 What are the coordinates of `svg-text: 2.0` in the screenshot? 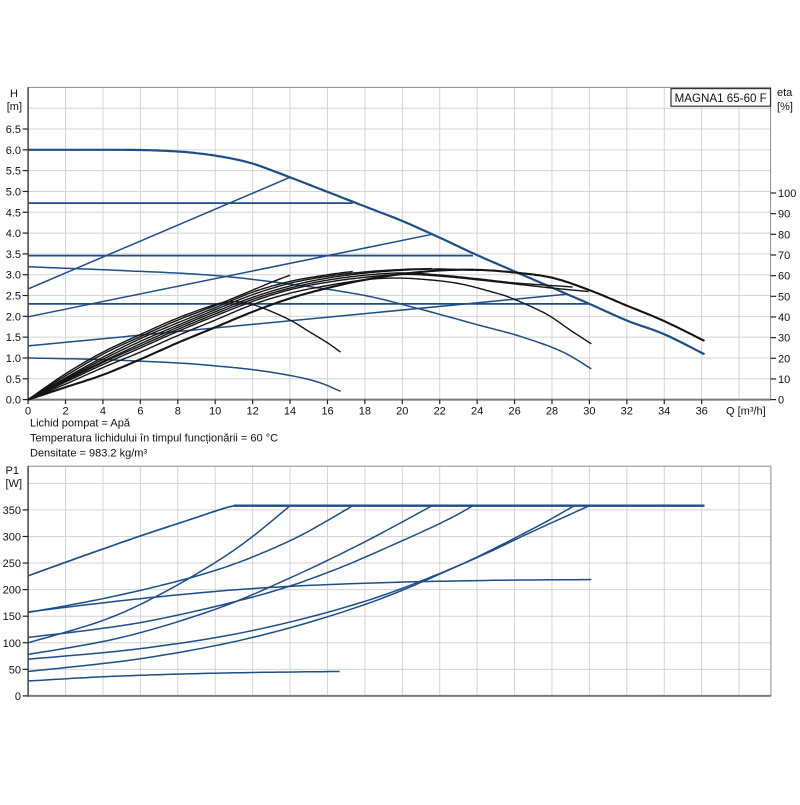 It's located at (13, 317).